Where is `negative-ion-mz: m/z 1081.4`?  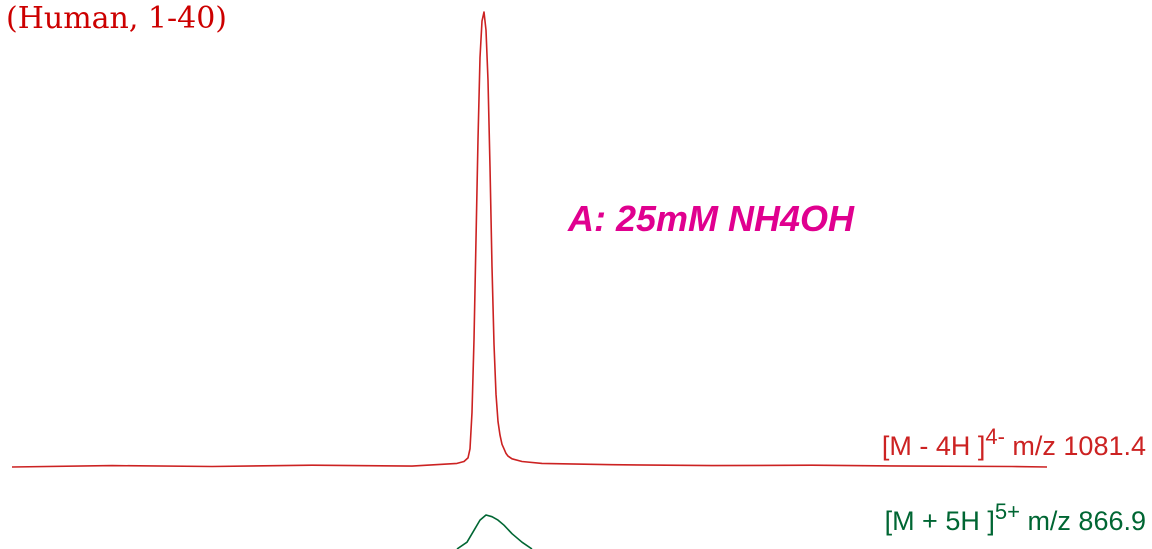
negative-ion-mz: m/z 1081.4 is located at coordinates (1075, 446).